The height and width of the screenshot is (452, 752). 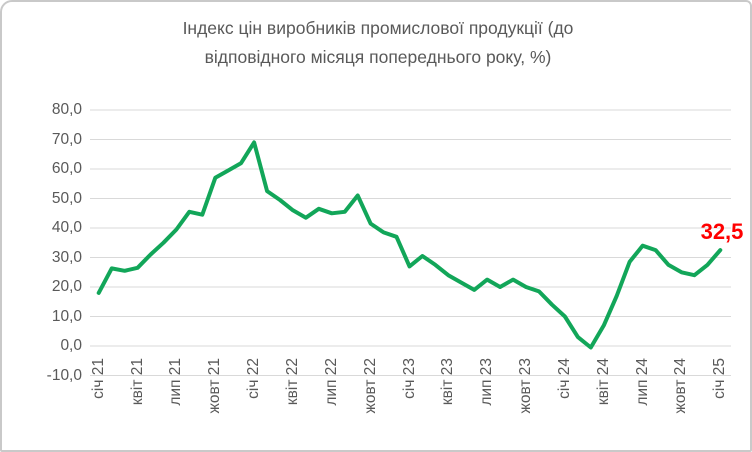 I want to click on x-tick-label: квіт 22, so click(x=292, y=382).